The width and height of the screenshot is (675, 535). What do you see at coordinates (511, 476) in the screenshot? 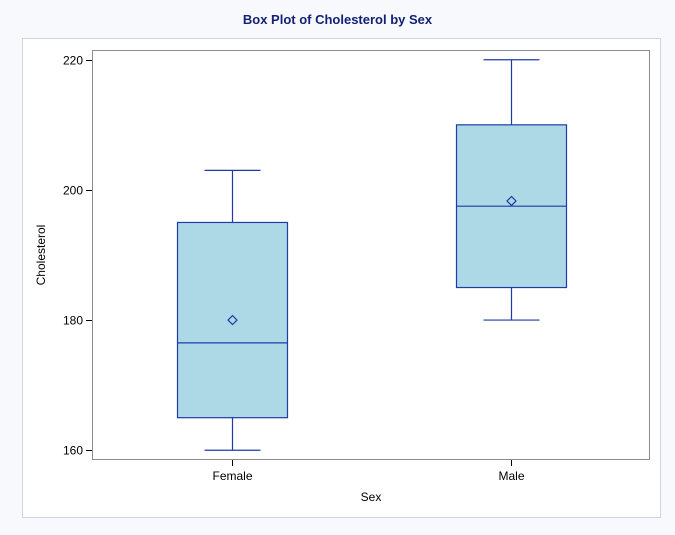
I see `x-tick-label: Male` at bounding box center [511, 476].